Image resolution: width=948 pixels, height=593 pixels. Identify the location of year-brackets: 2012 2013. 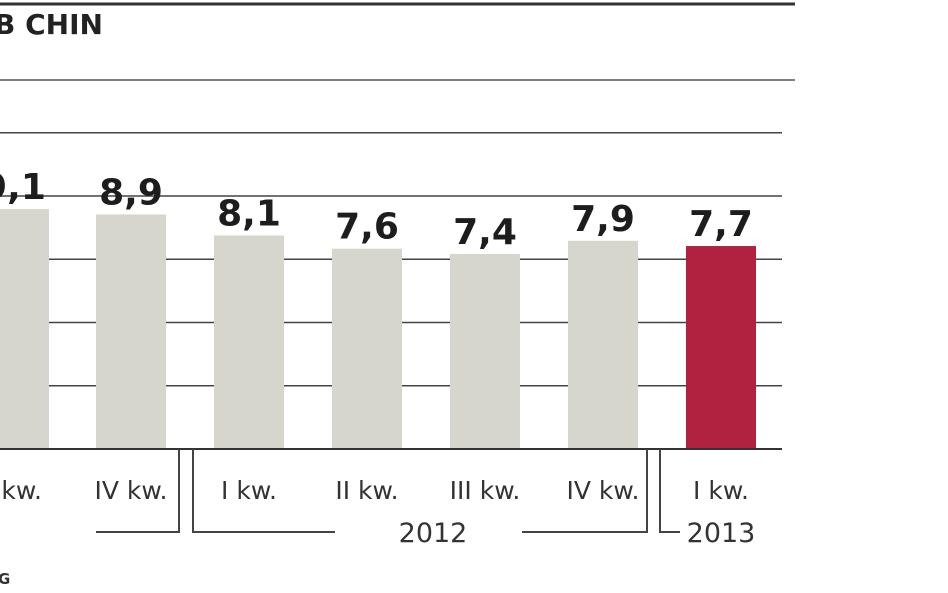
(425, 499).